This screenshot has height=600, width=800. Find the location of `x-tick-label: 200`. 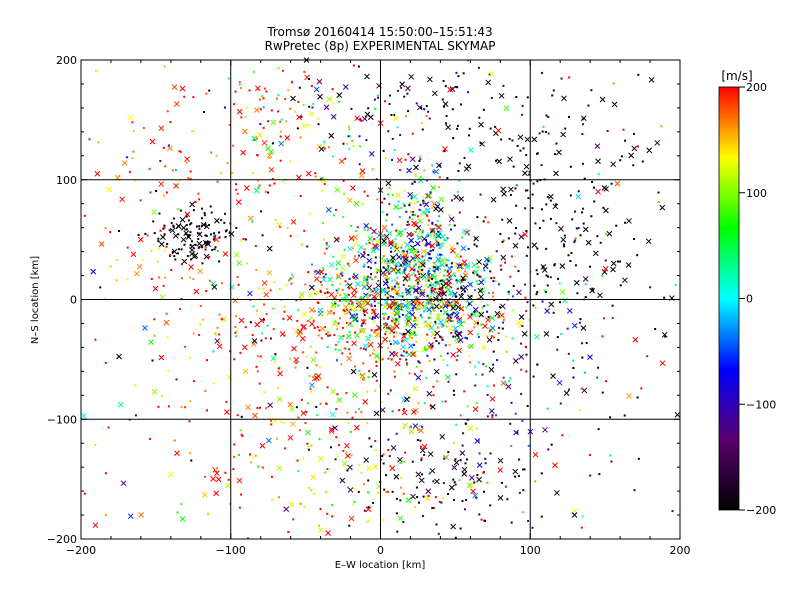

x-tick-label: 200 is located at coordinates (680, 550).